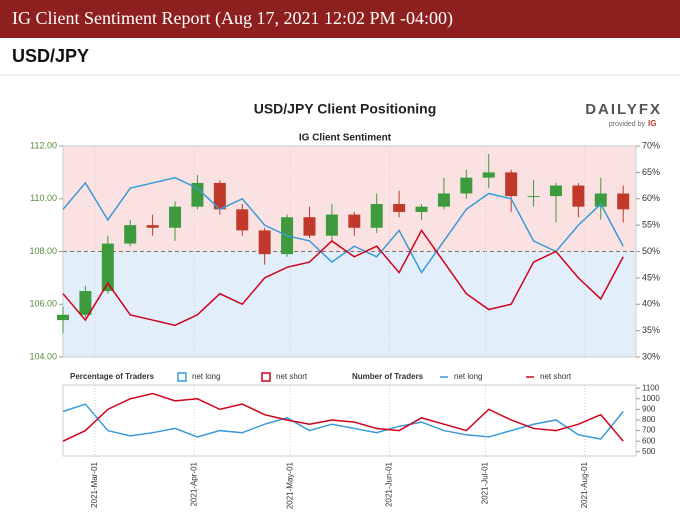  I want to click on logo-tagline: provided by, so click(627, 124).